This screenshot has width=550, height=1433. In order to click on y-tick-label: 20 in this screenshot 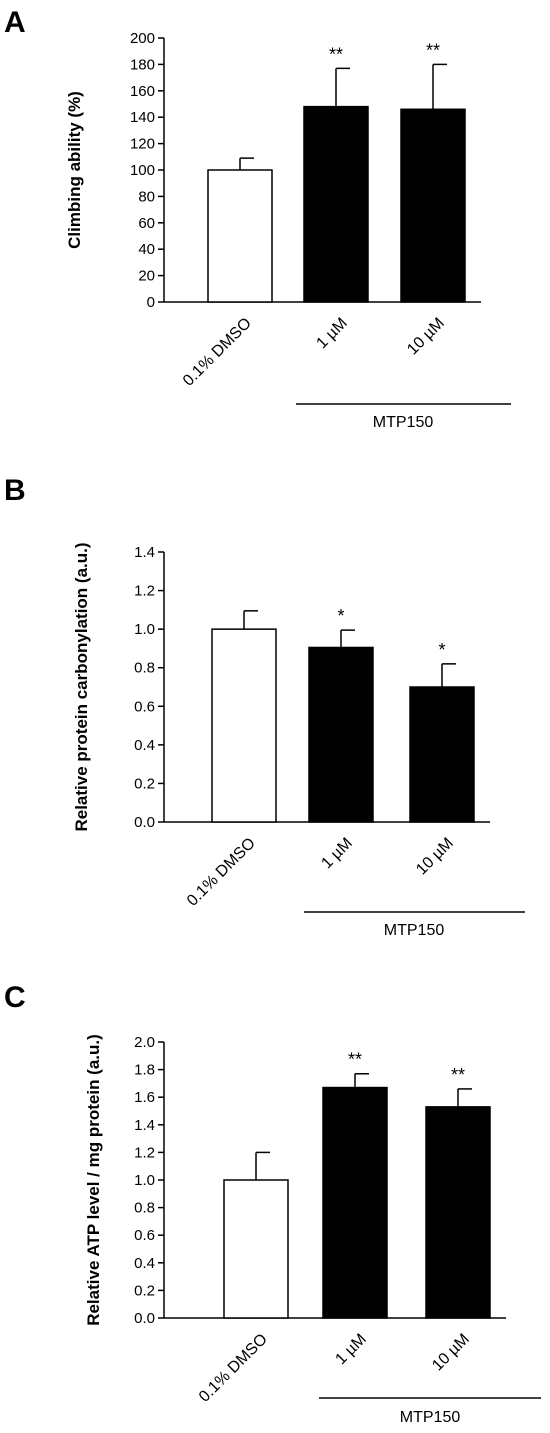, I will do `click(146, 276)`.